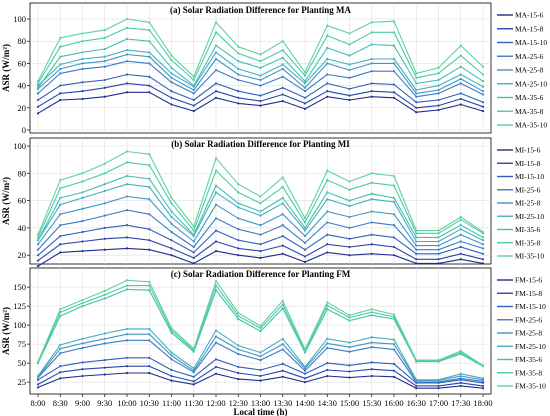  I want to click on y-tick-label: 20, so click(22, 108).